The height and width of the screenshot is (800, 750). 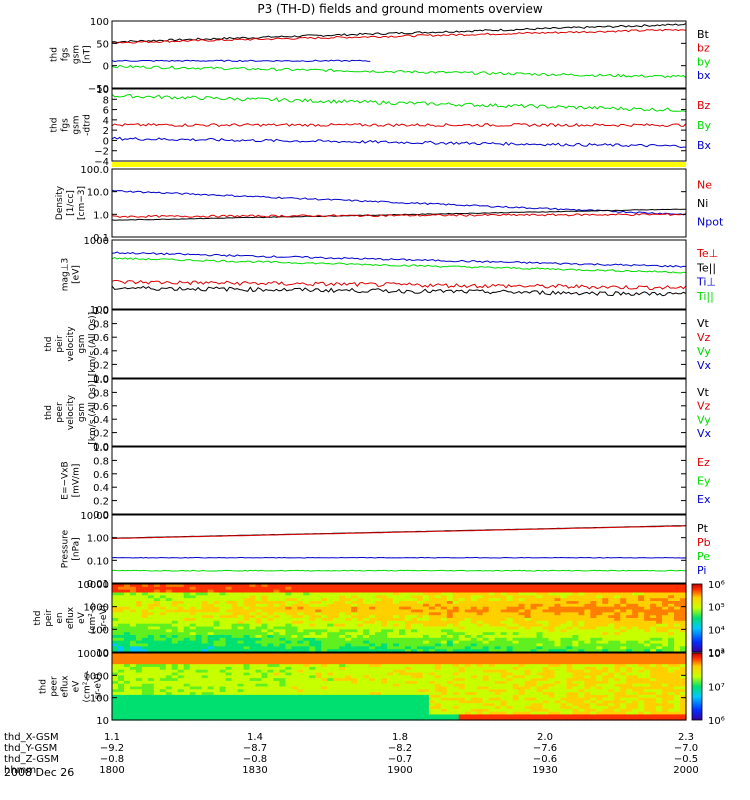 What do you see at coordinates (399, 202) in the screenshot?
I see `series-line-Npot` at bounding box center [399, 202].